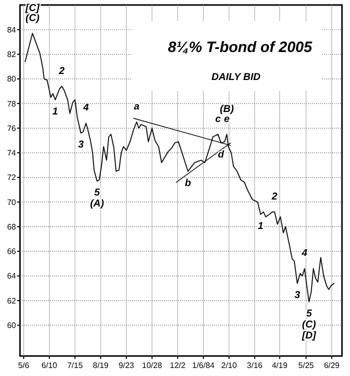 This screenshot has width=350, height=376. Describe the element at coordinates (332, 365) in the screenshot. I see `x-tick-label: 6/29` at that location.